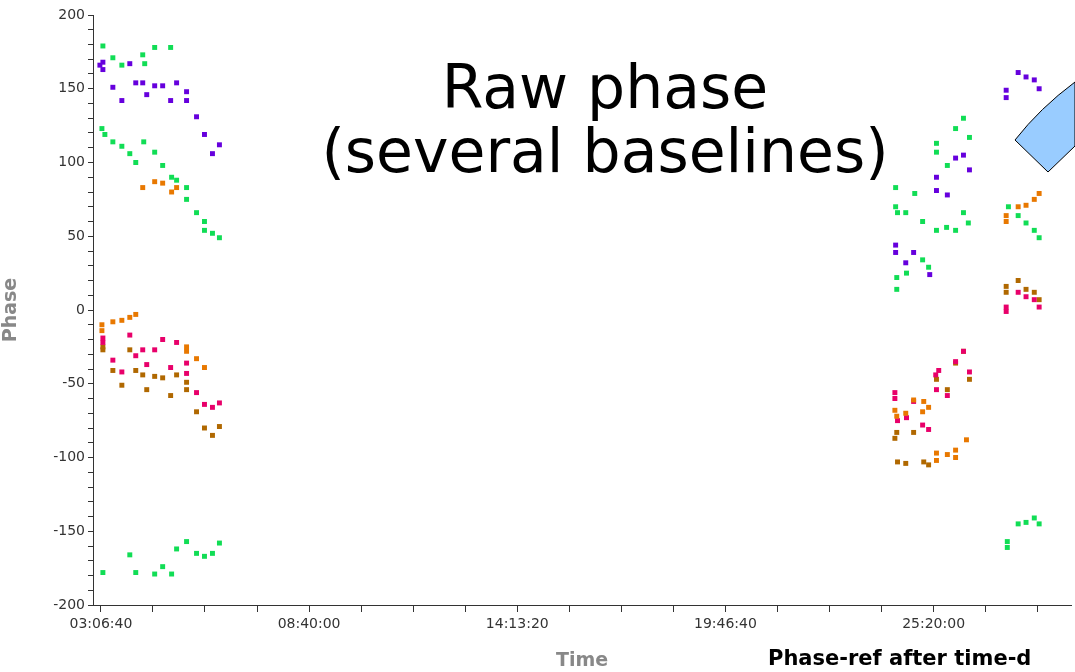 This screenshot has height=672, width=1075. What do you see at coordinates (71, 87) in the screenshot?
I see `y-tick-label: 150` at bounding box center [71, 87].